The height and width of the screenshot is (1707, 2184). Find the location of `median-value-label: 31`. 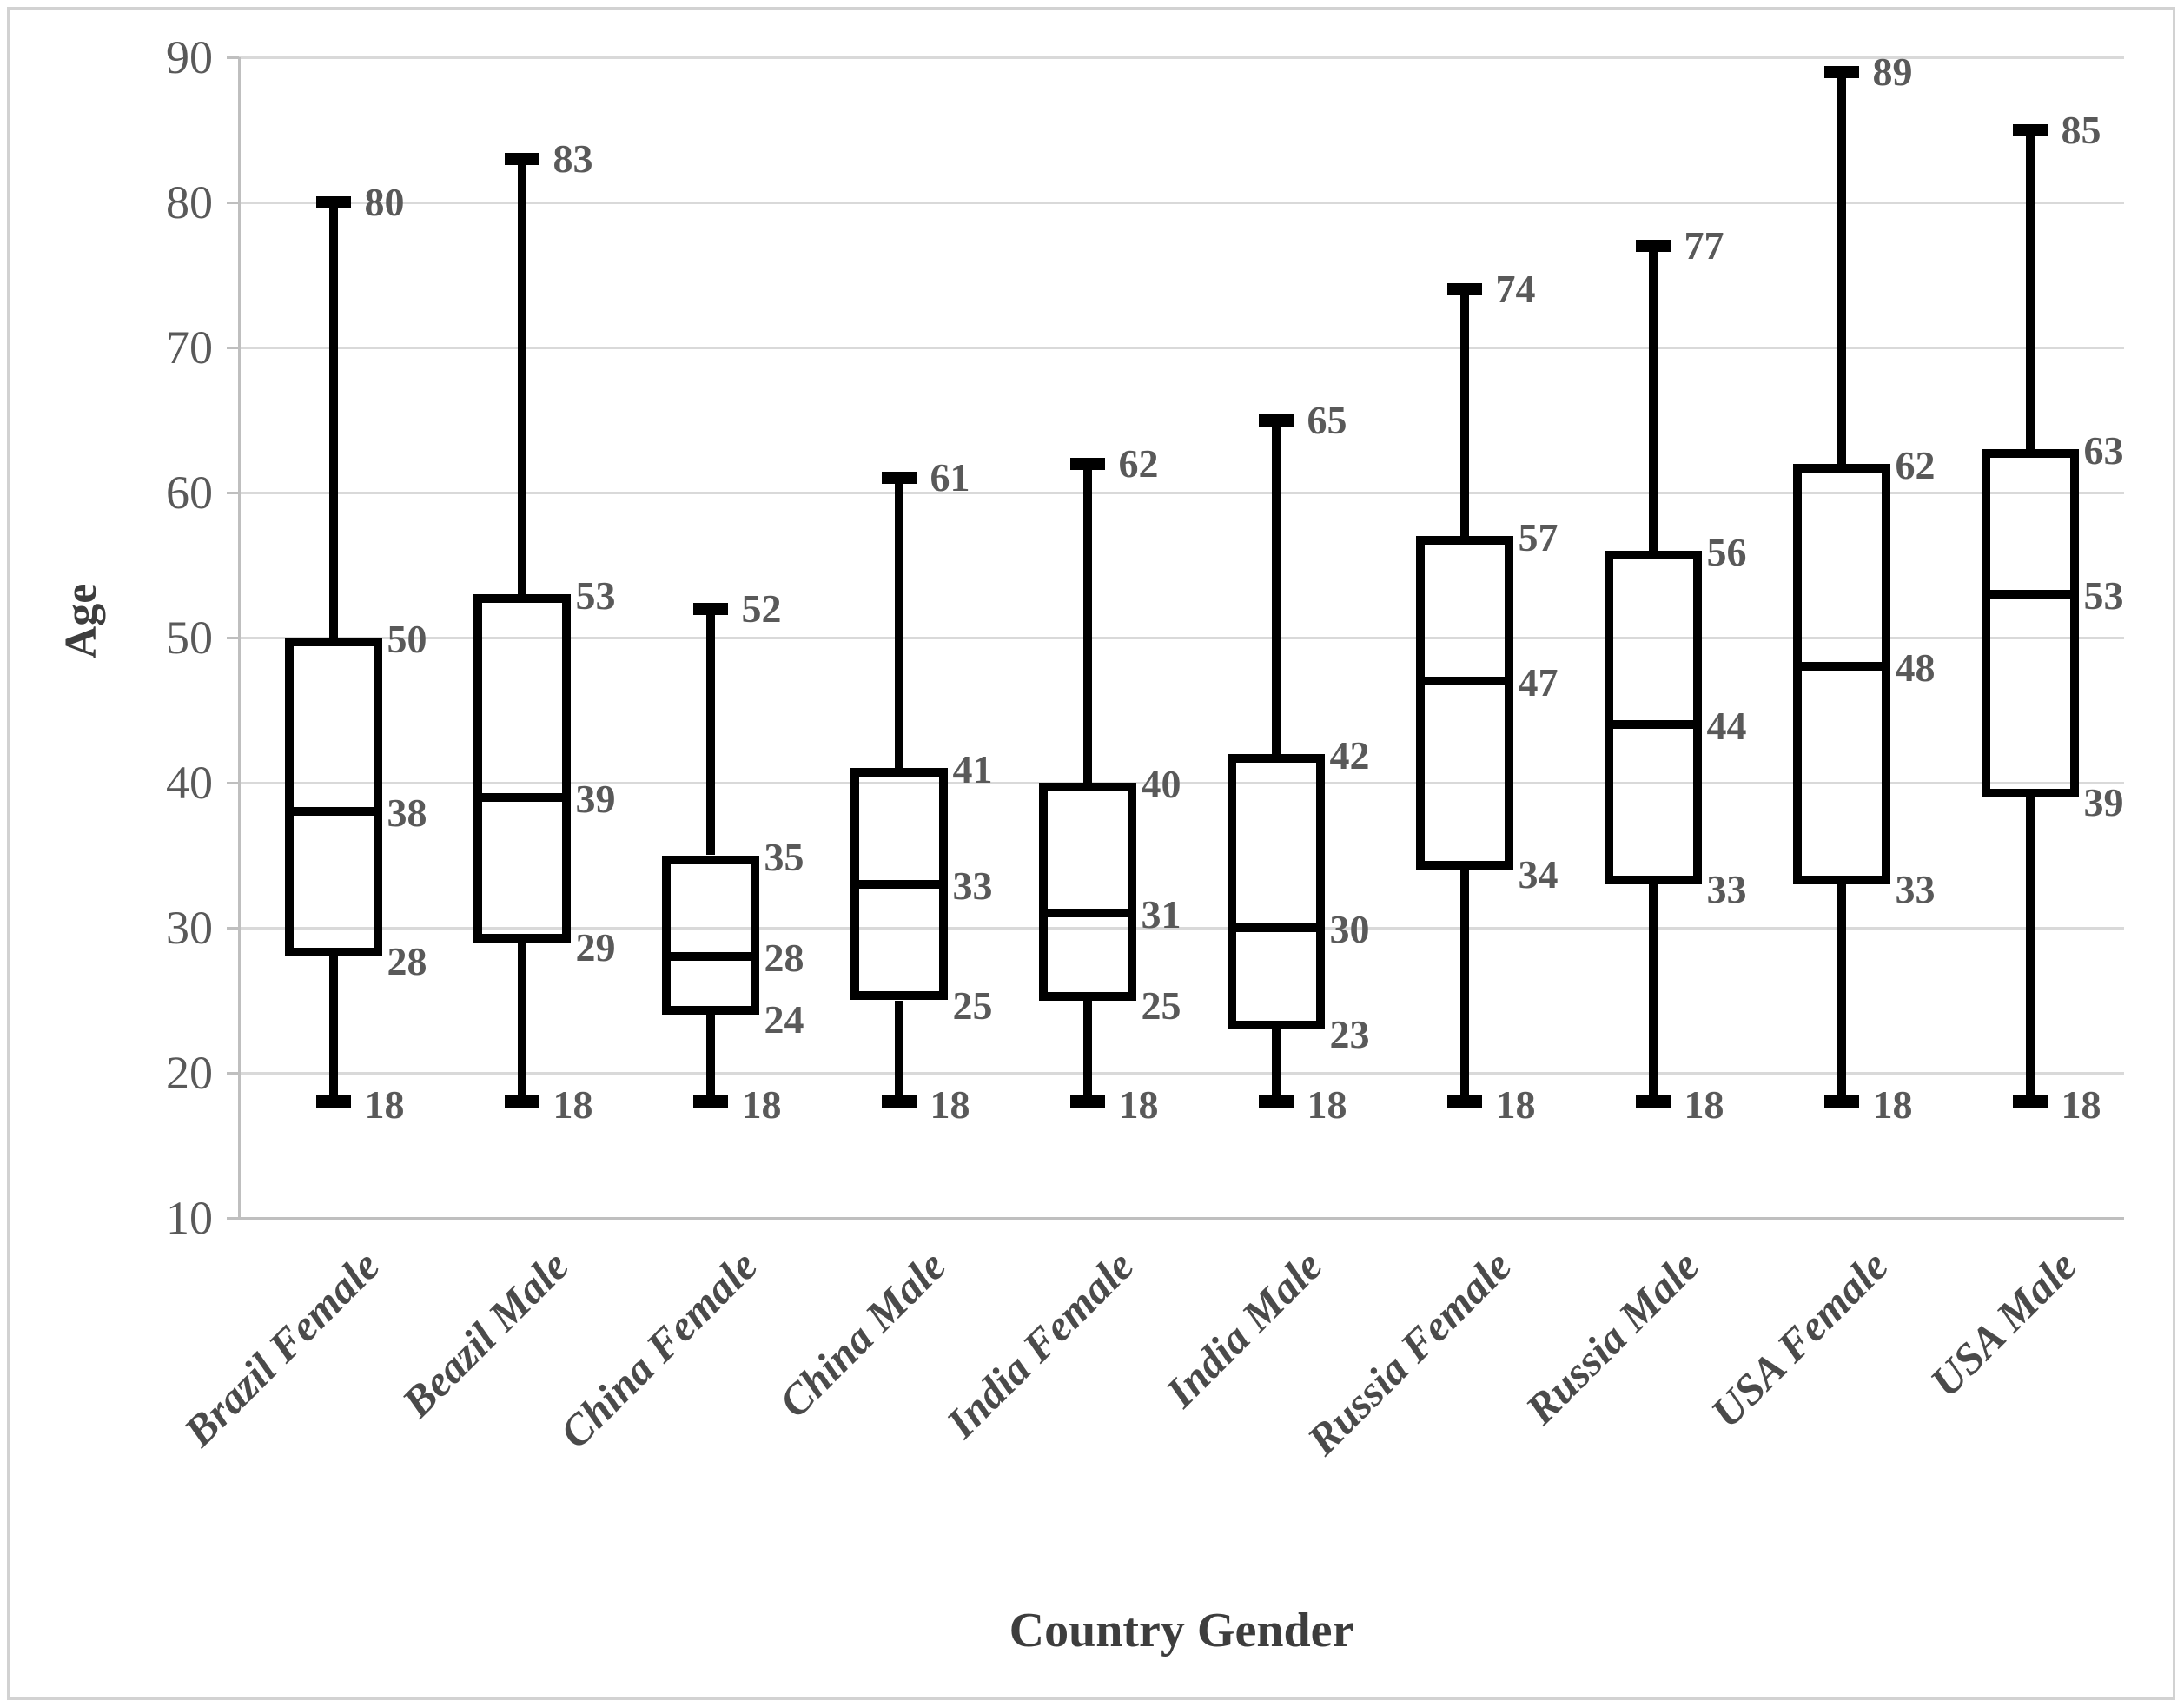

median-value-label: 31 is located at coordinates (1161, 915).